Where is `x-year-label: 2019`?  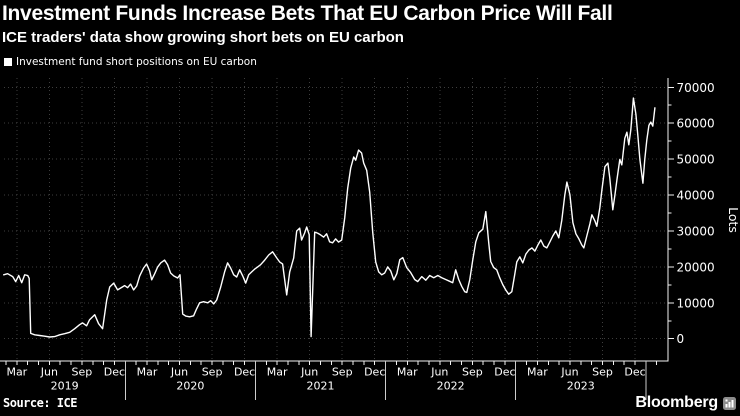
x-year-label: 2019 is located at coordinates (65, 386).